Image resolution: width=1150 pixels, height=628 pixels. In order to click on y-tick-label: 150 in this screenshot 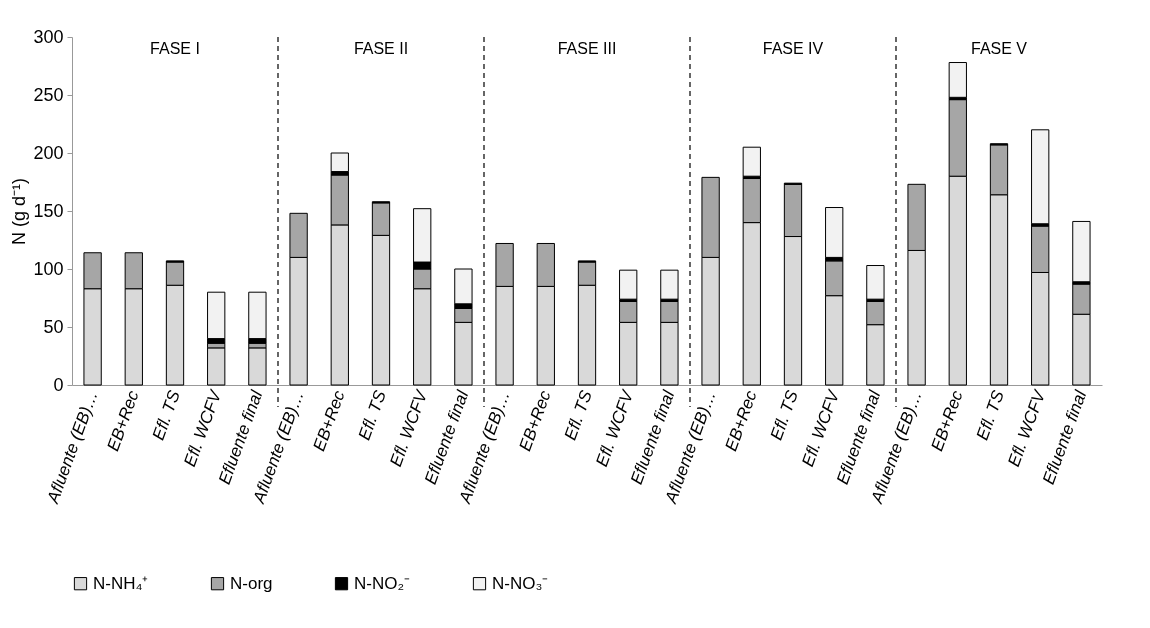, I will do `click(48, 210)`.